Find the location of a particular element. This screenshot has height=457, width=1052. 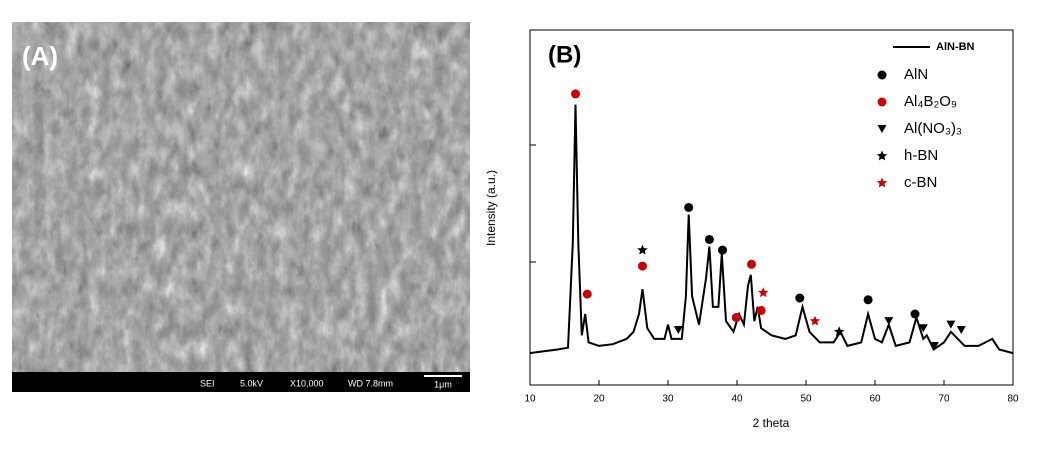

x-tick-label: 30 is located at coordinates (668, 399).